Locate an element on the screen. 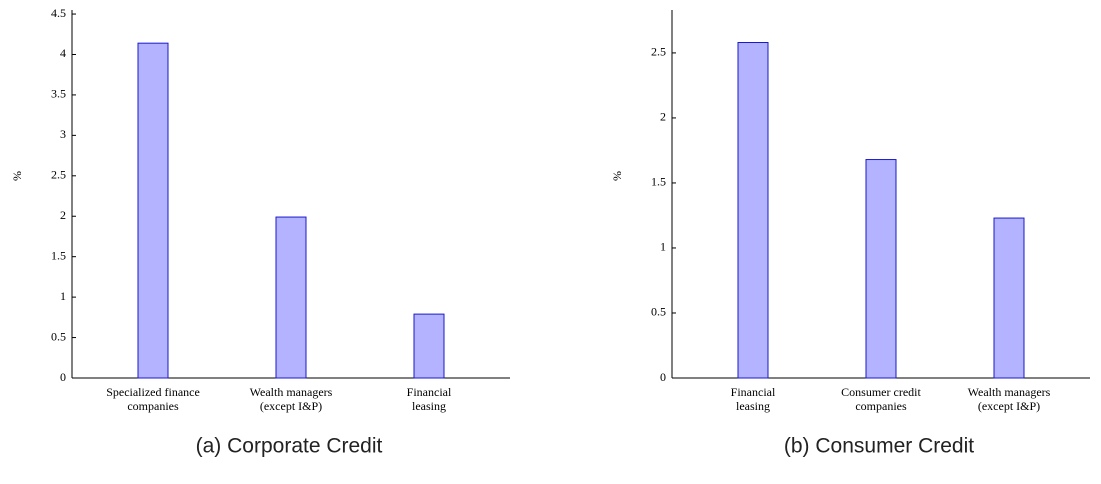 Image resolution: width=1101 pixels, height=484 pixels. x-tick-label: Specialized finance is located at coordinates (153, 392).